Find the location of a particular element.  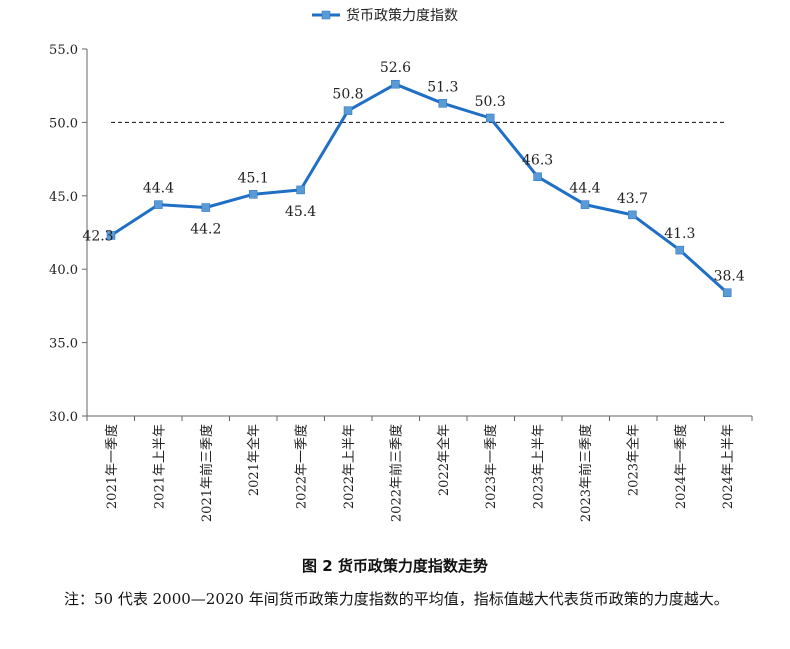

figure-caption: 图 2 货币政策力度指数走势 is located at coordinates (395, 566).